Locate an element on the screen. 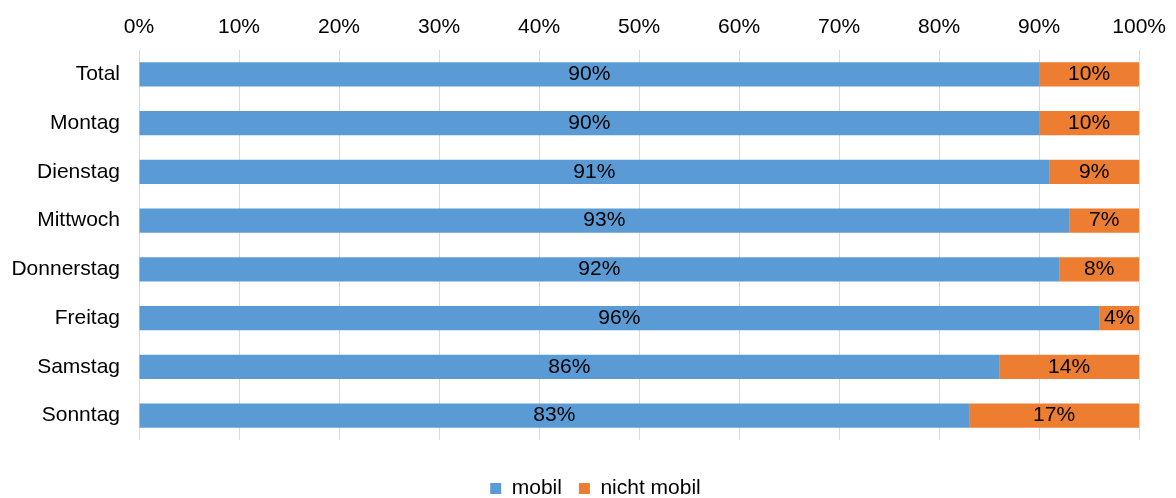 This screenshot has height=498, width=1176. x-tick-label: 90% is located at coordinates (1039, 26).